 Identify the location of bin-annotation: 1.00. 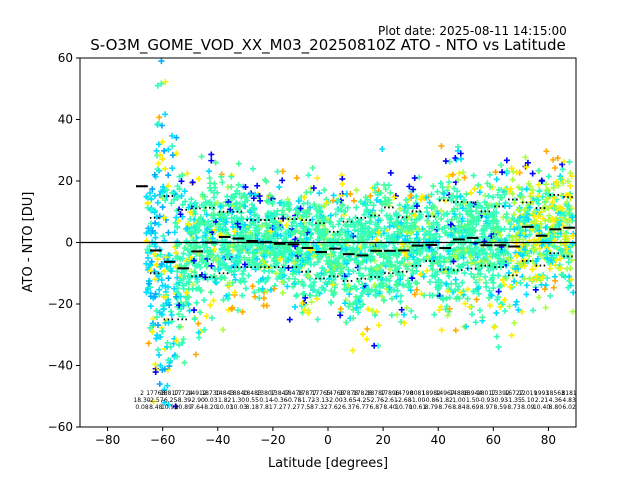
(459, 400).